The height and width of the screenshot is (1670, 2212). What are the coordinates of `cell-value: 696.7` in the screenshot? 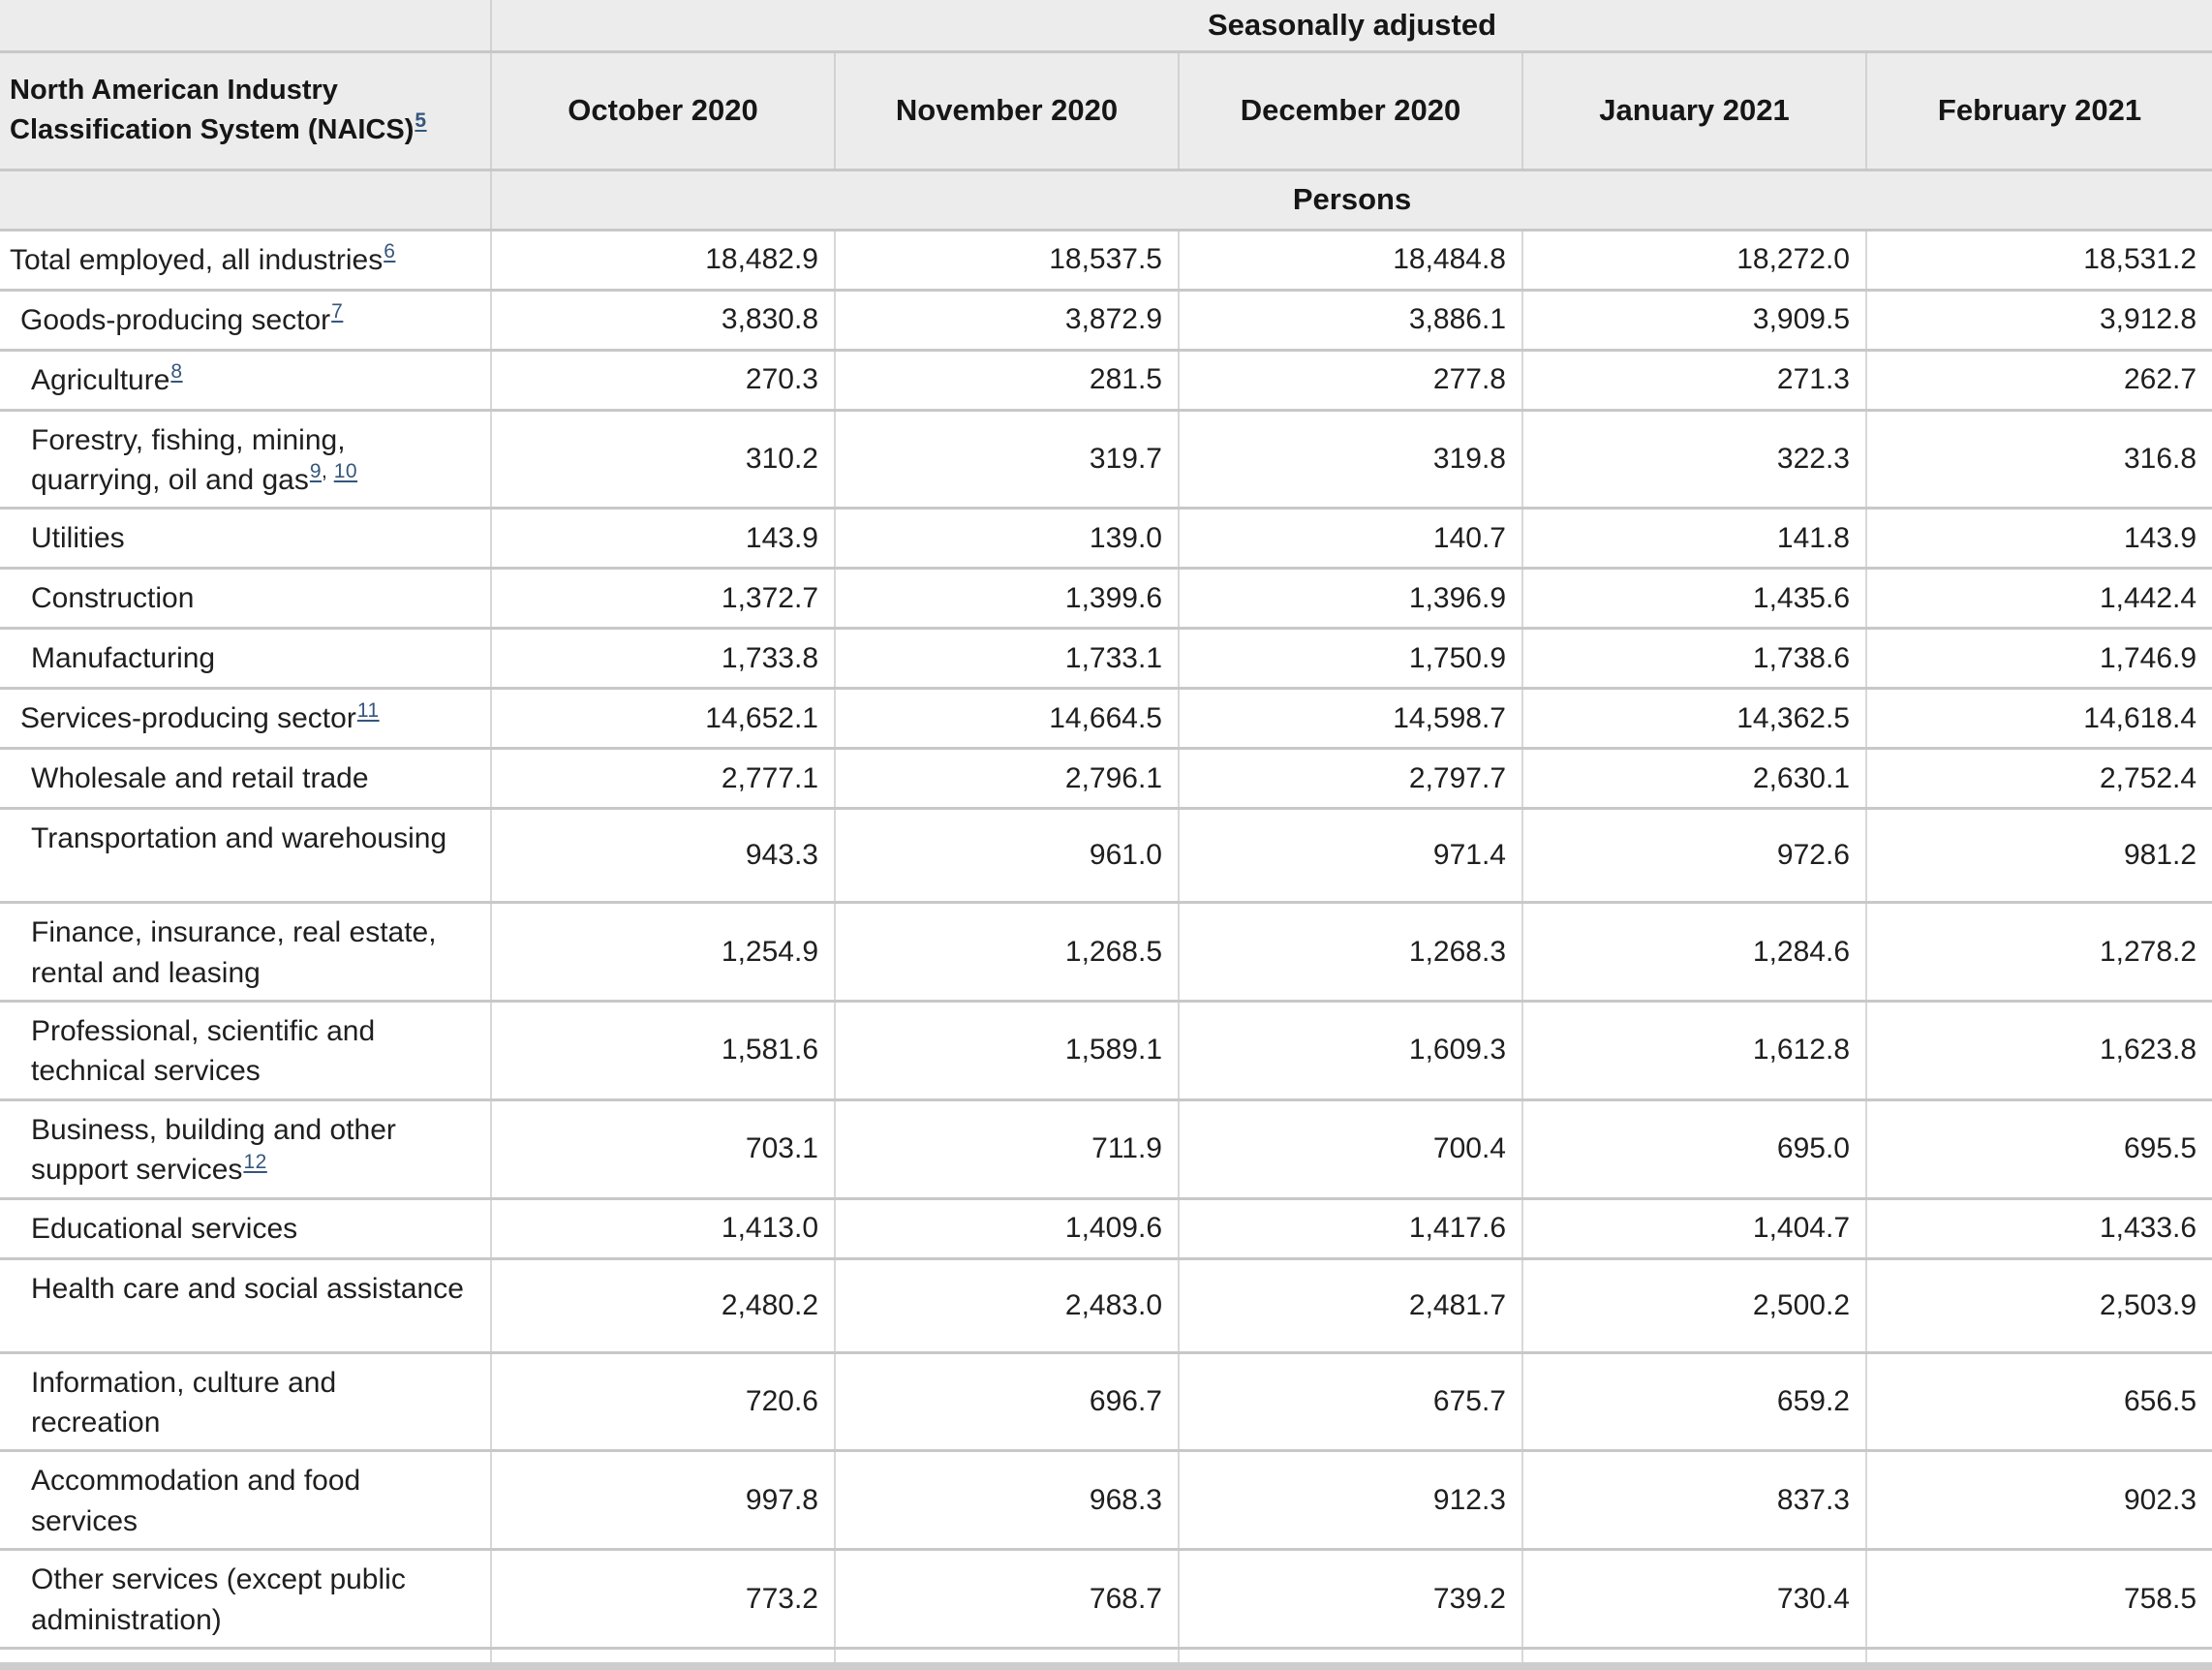 It's located at (1006, 1402).